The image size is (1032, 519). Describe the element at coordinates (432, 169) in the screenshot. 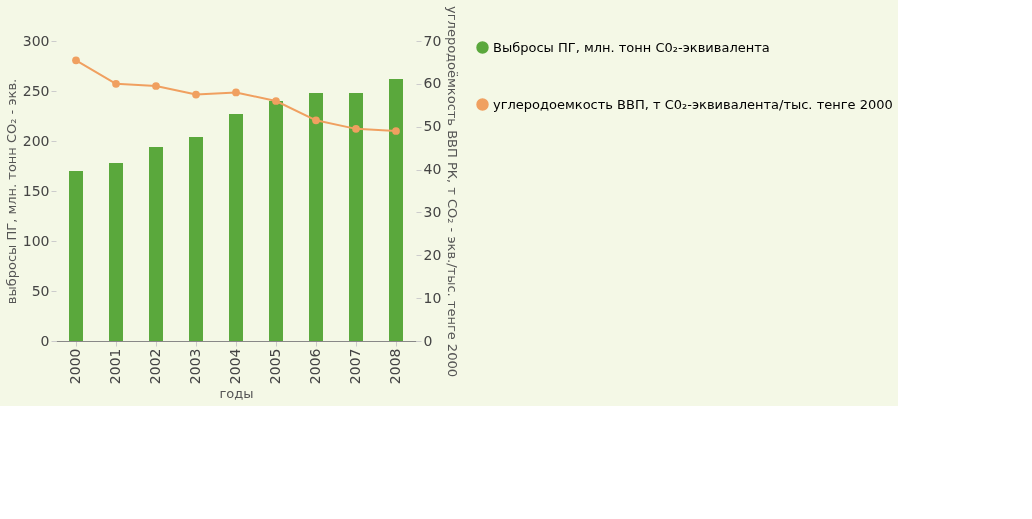

I see `y2-tick-label: 40` at that location.